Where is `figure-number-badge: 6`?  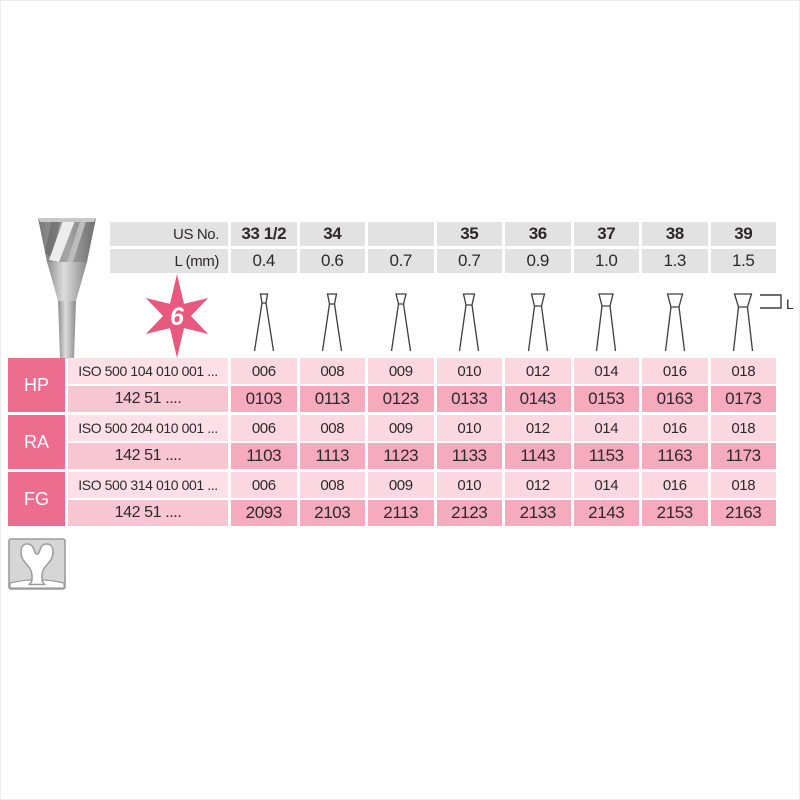 figure-number-badge: 6 is located at coordinates (177, 318).